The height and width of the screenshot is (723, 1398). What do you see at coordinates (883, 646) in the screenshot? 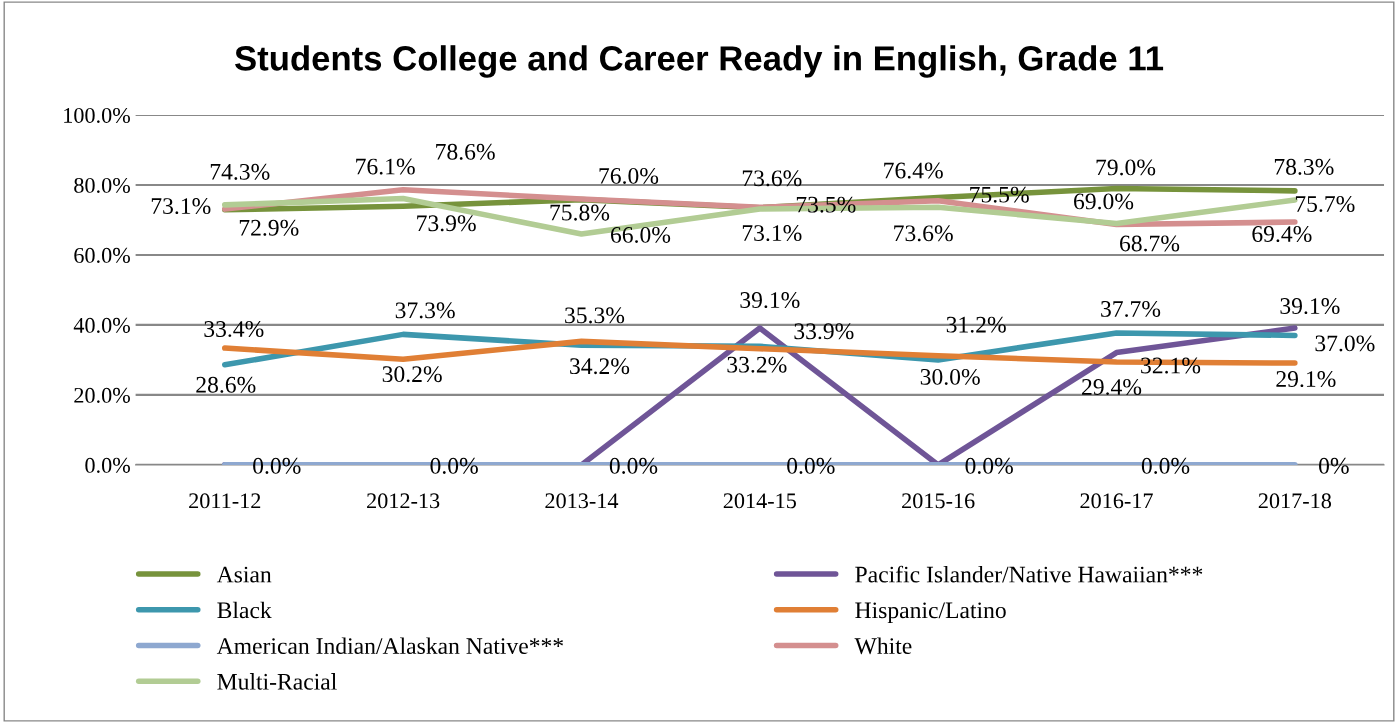
I see `legend-label: White` at bounding box center [883, 646].